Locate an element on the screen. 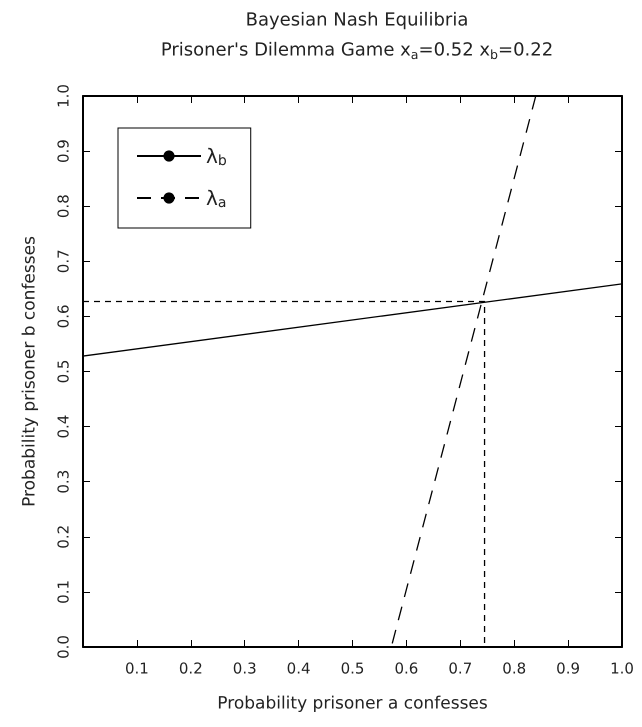 The height and width of the screenshot is (727, 642). y-tick-label: 0.4 is located at coordinates (63, 426).